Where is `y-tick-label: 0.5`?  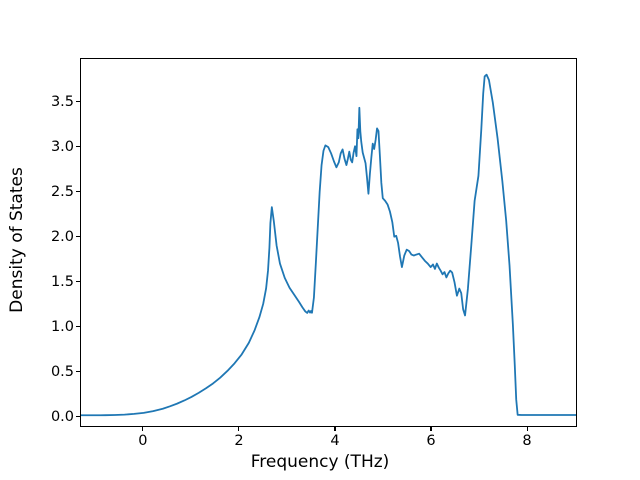
y-tick-label: 0.5 is located at coordinates (62, 371).